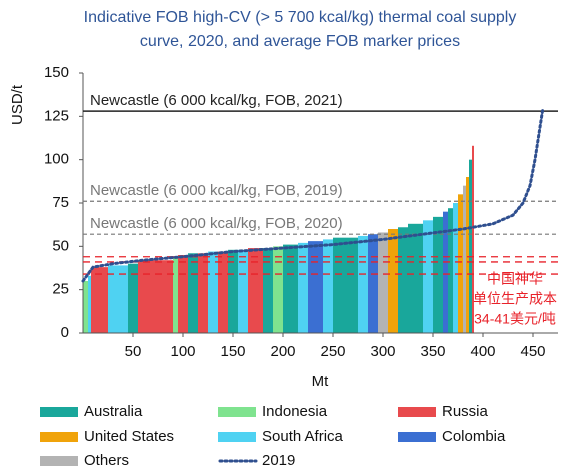  I want to click on y-tick-label: 150, so click(56, 72).